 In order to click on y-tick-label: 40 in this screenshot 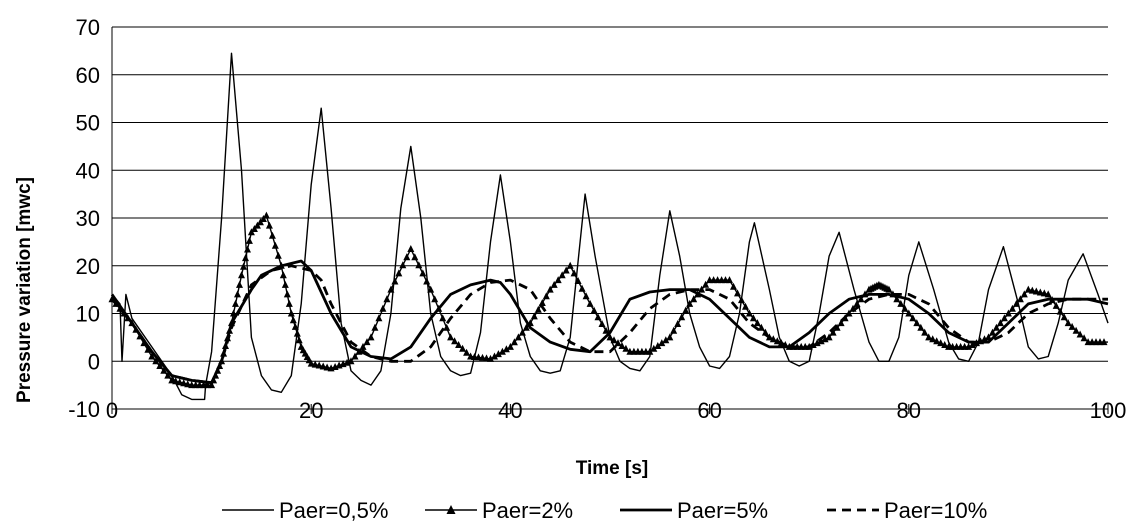, I will do `click(88, 170)`.